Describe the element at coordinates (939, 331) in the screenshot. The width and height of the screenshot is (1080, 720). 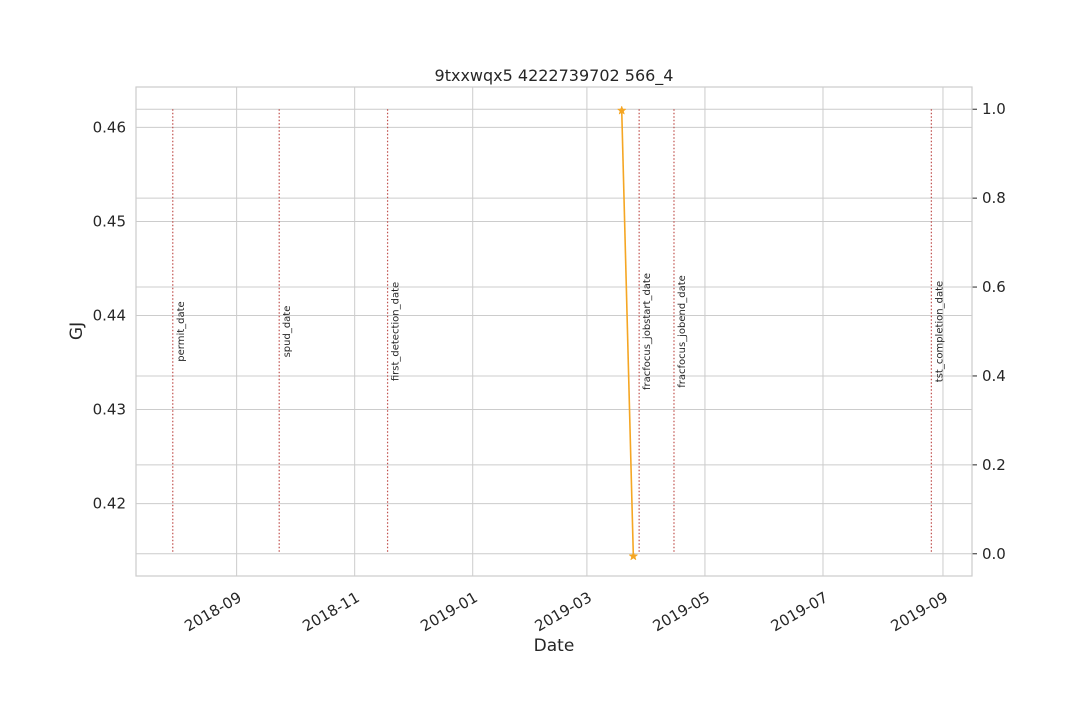
I see `event-label: tst_completion_date` at that location.